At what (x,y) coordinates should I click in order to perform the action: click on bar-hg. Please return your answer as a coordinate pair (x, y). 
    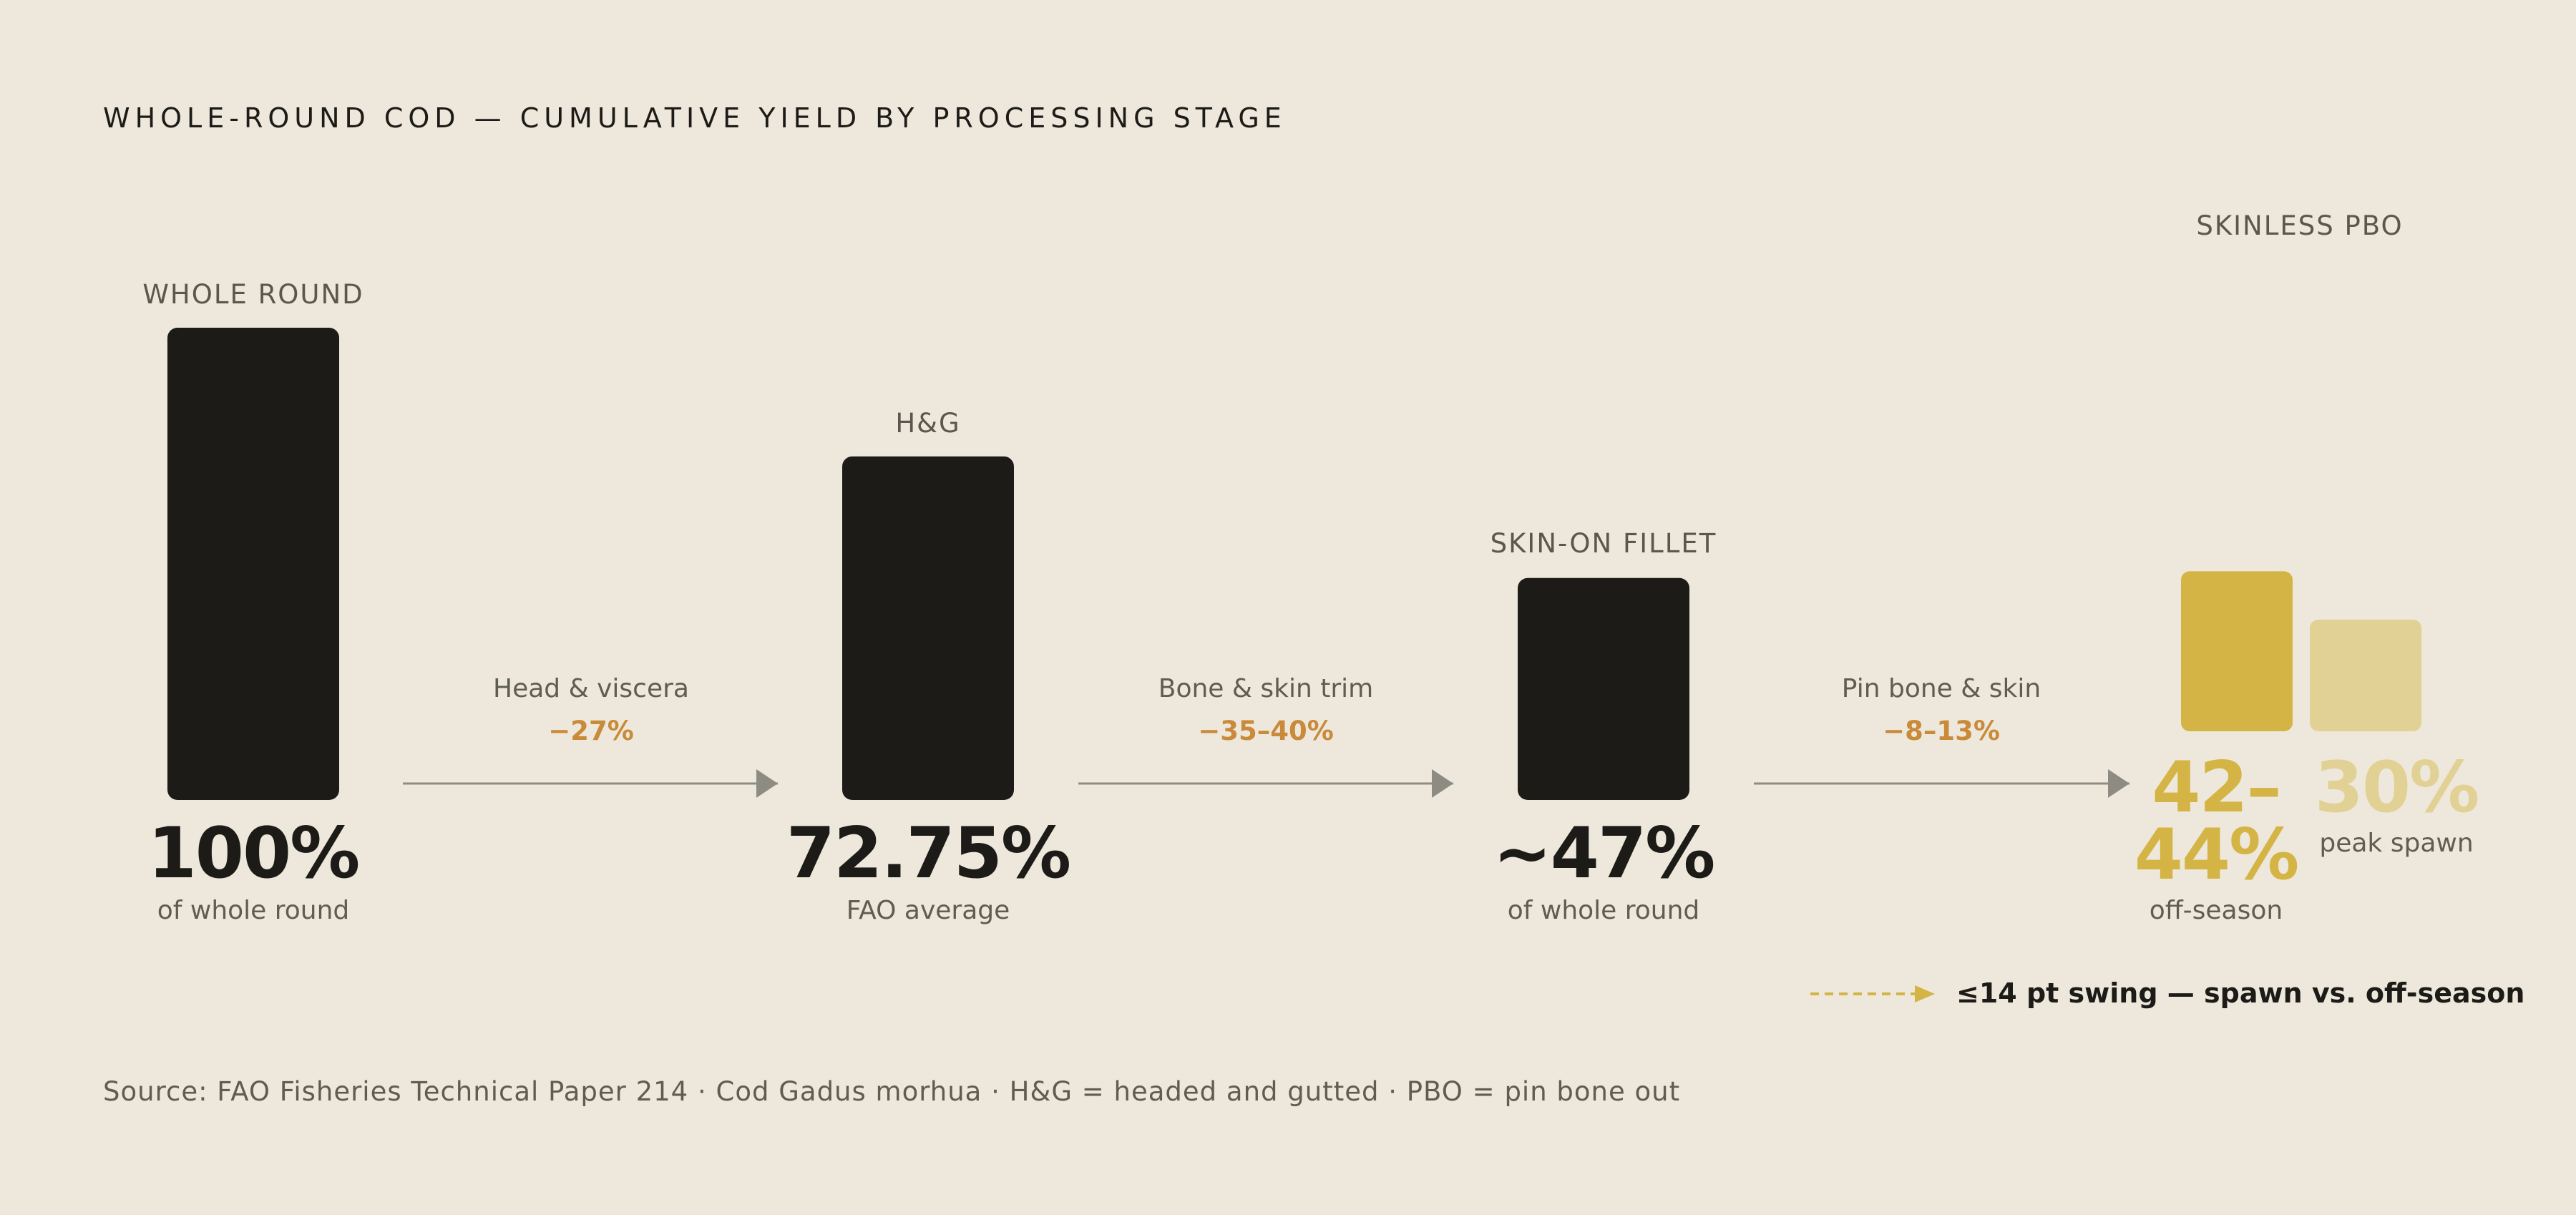
    Looking at the image, I should click on (928, 628).